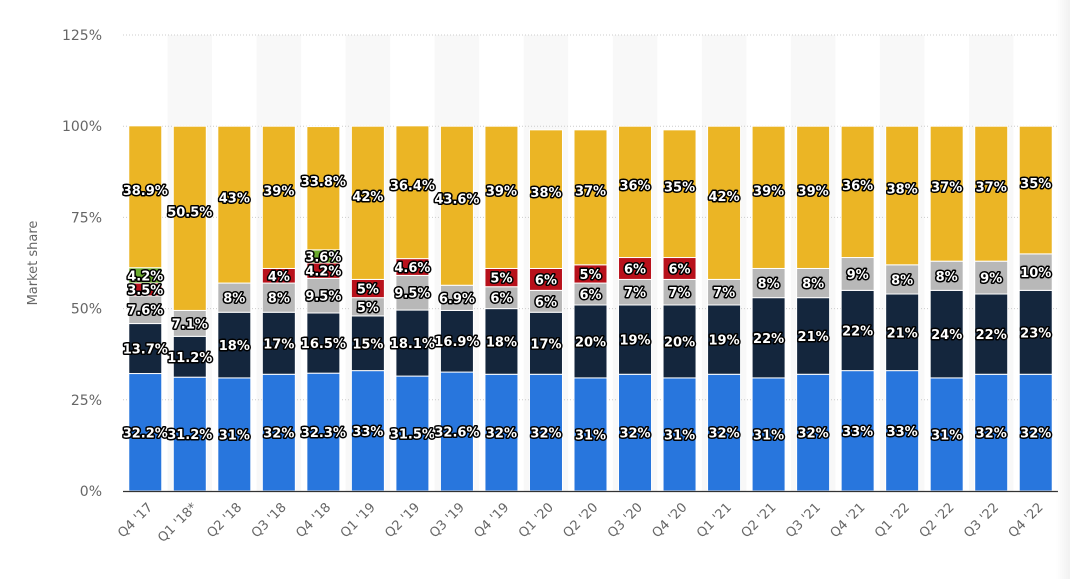 This screenshot has height=579, width=1070. I want to click on data-label: 4.6%, so click(412, 268).